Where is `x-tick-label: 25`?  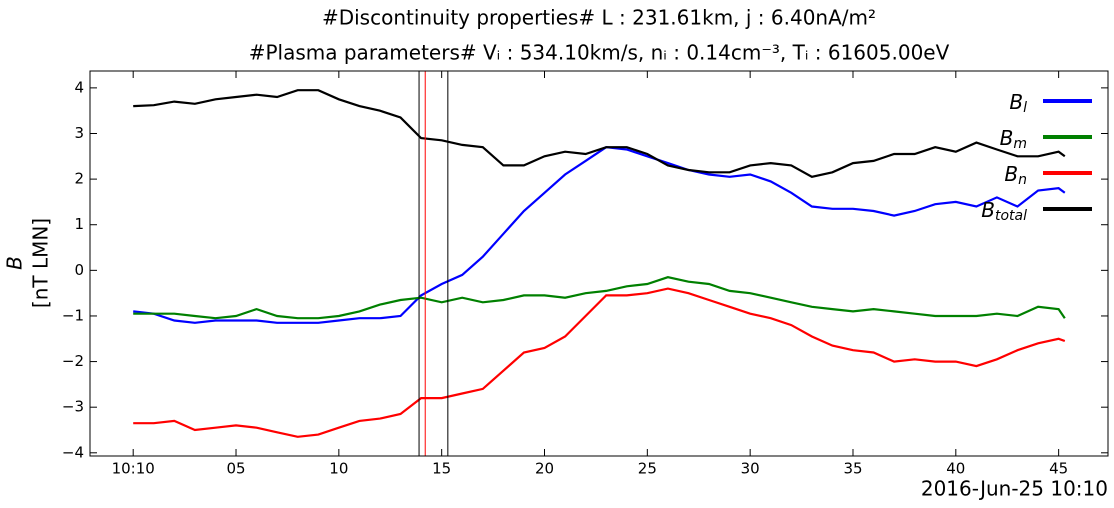
x-tick-label: 25 is located at coordinates (647, 469).